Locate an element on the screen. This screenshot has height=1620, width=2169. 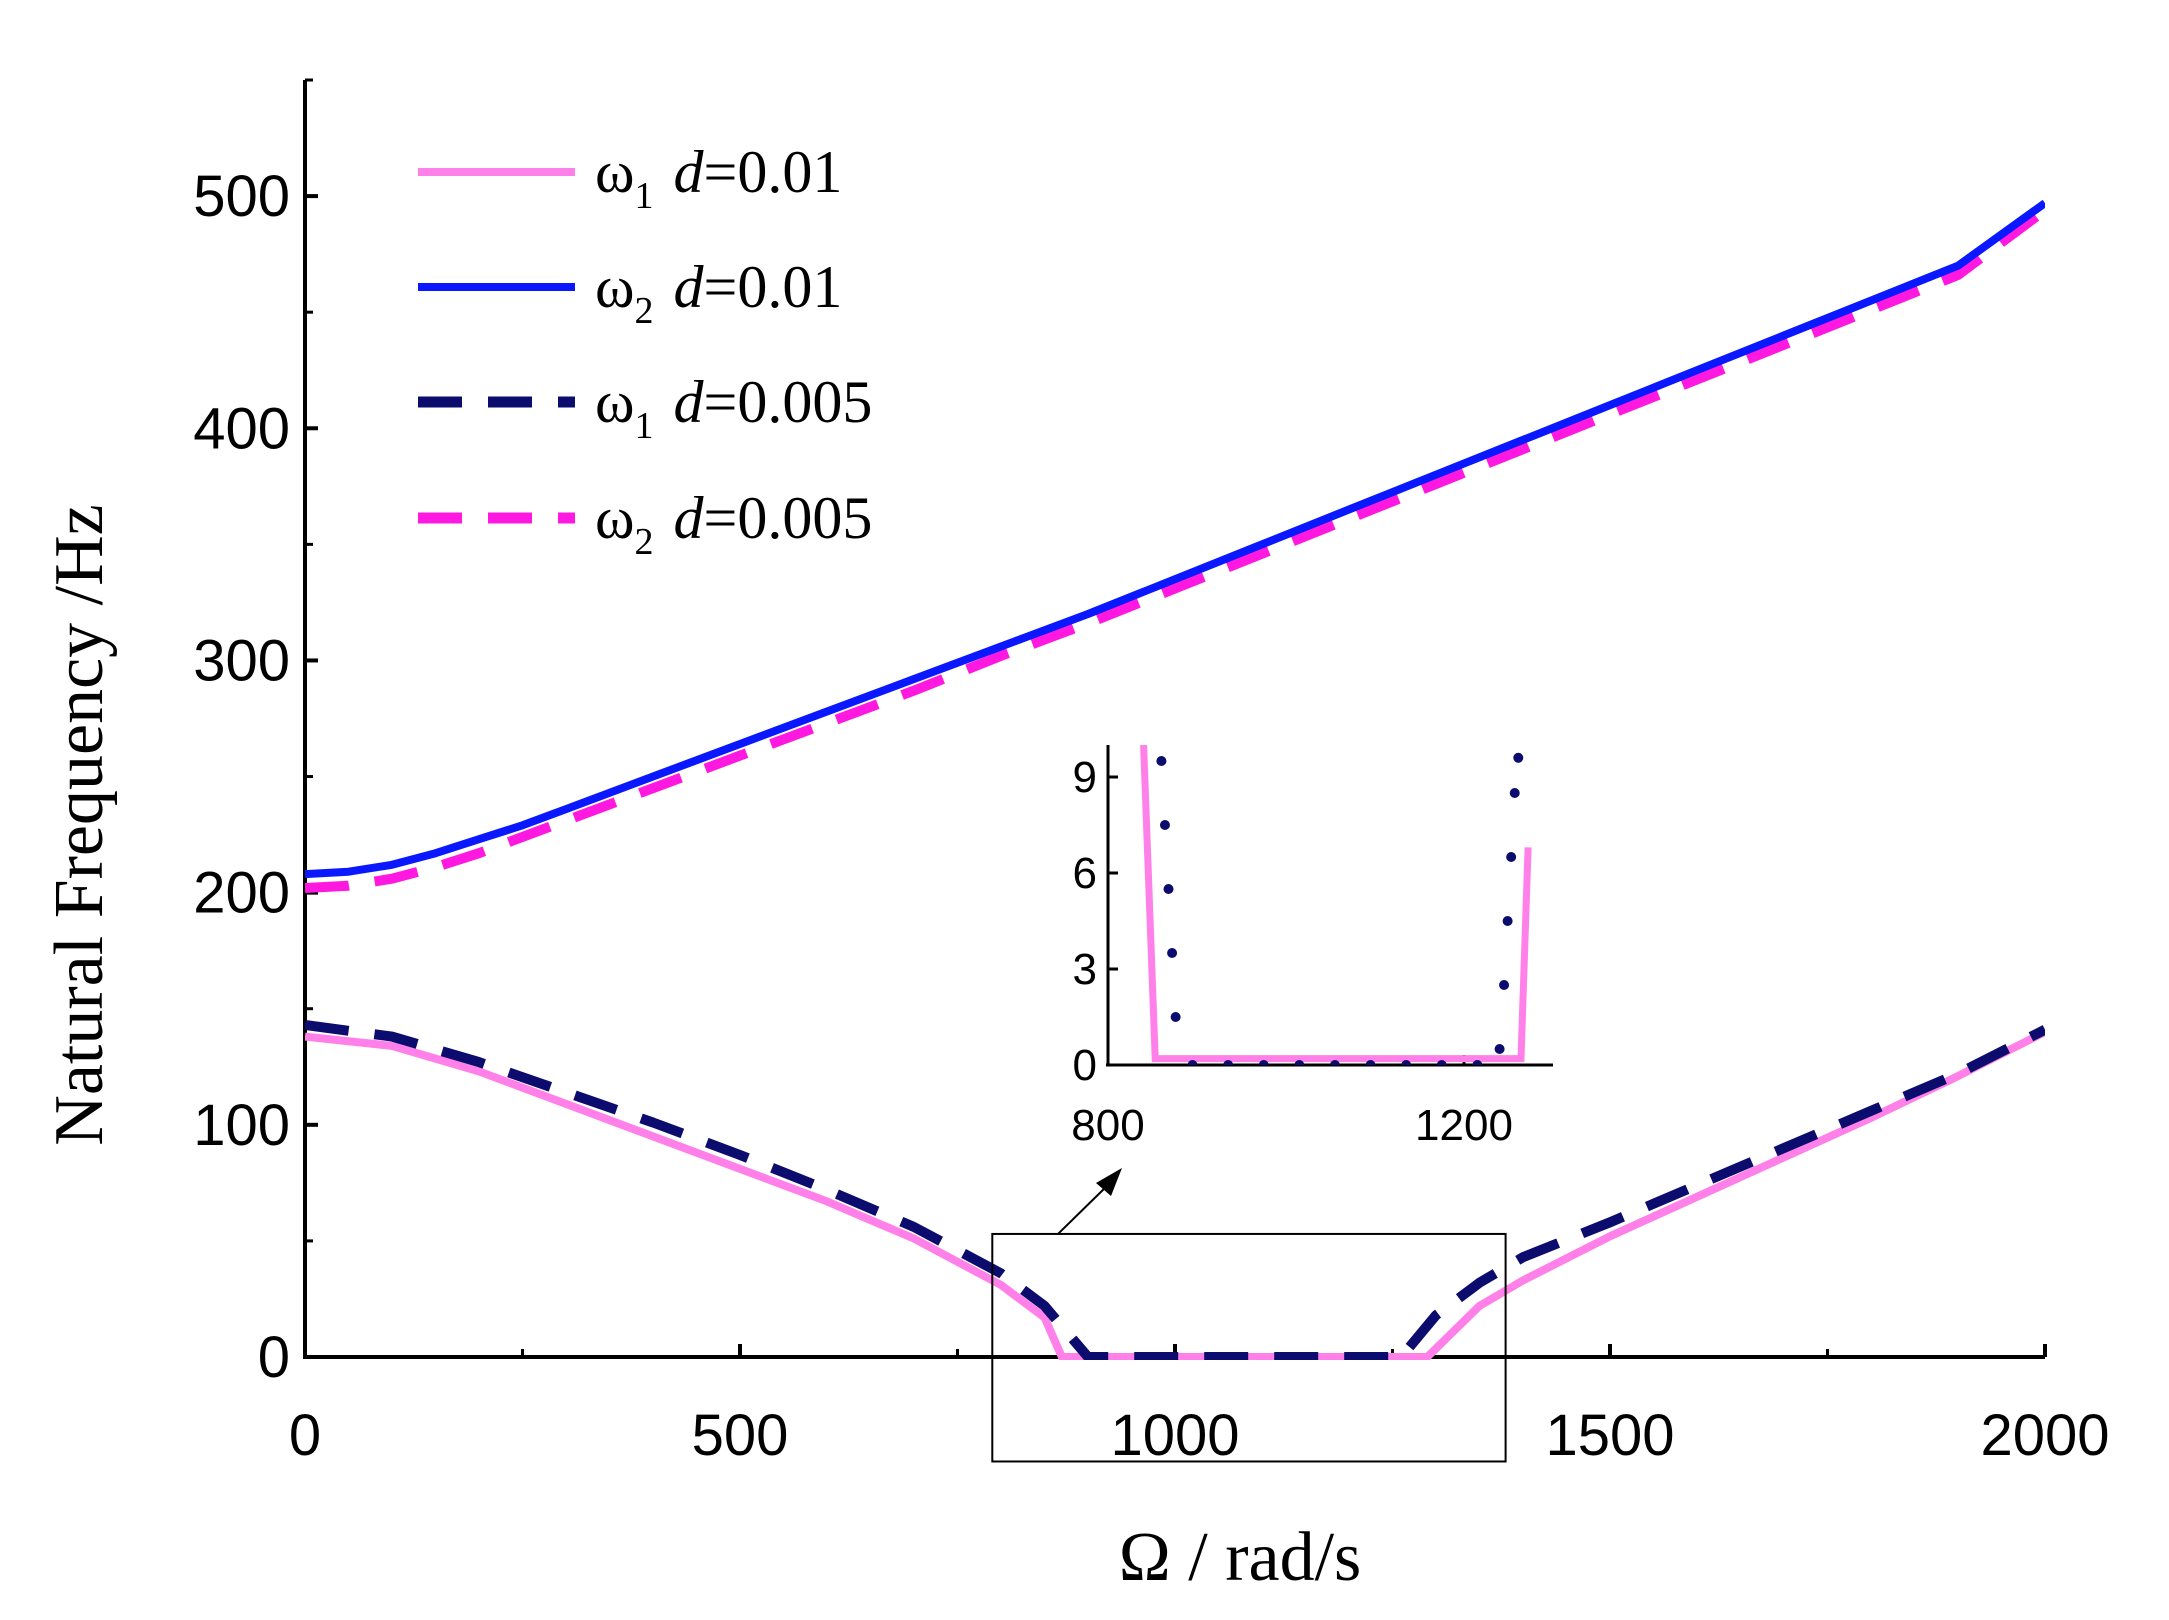
legend-label-2: ω2 d=0.01 is located at coordinates (718, 293).